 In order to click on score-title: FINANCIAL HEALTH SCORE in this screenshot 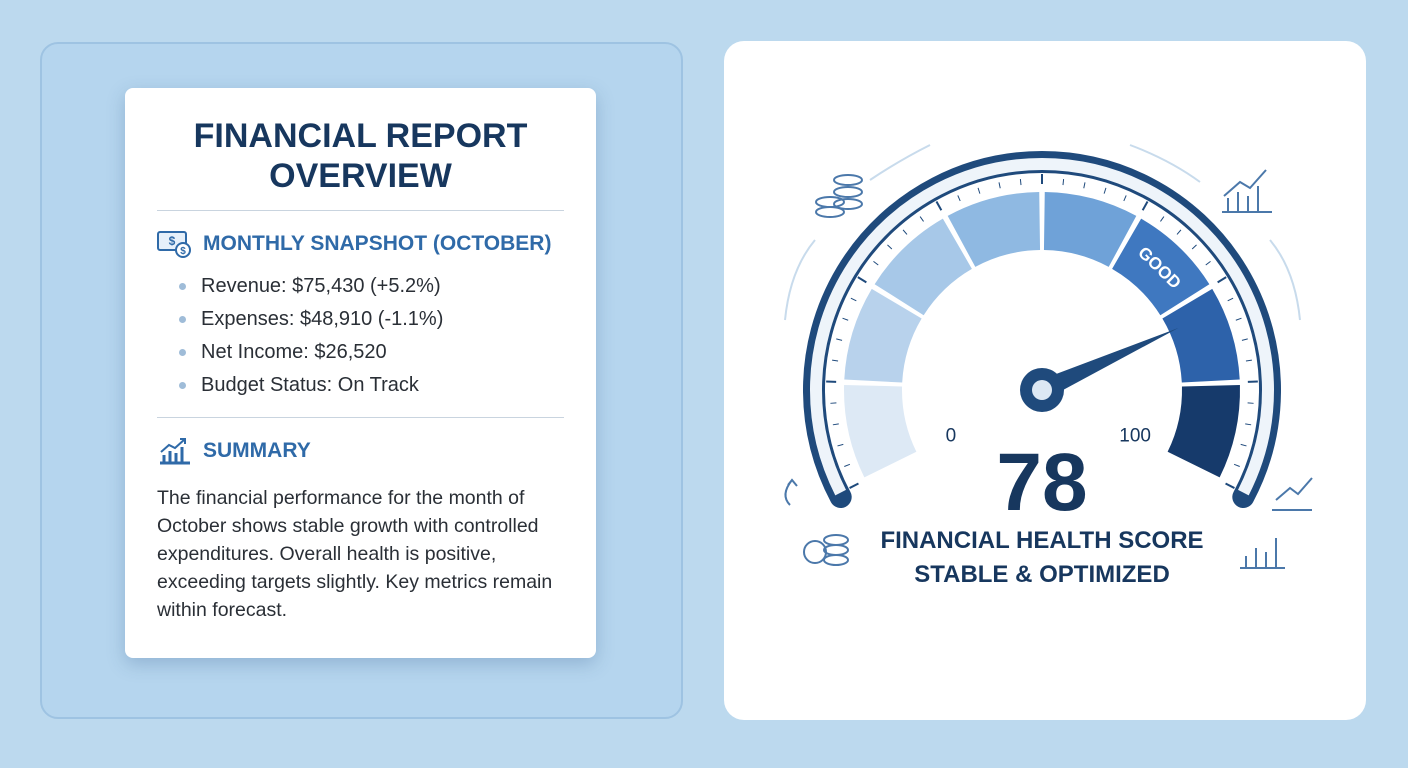, I will do `click(1041, 540)`.